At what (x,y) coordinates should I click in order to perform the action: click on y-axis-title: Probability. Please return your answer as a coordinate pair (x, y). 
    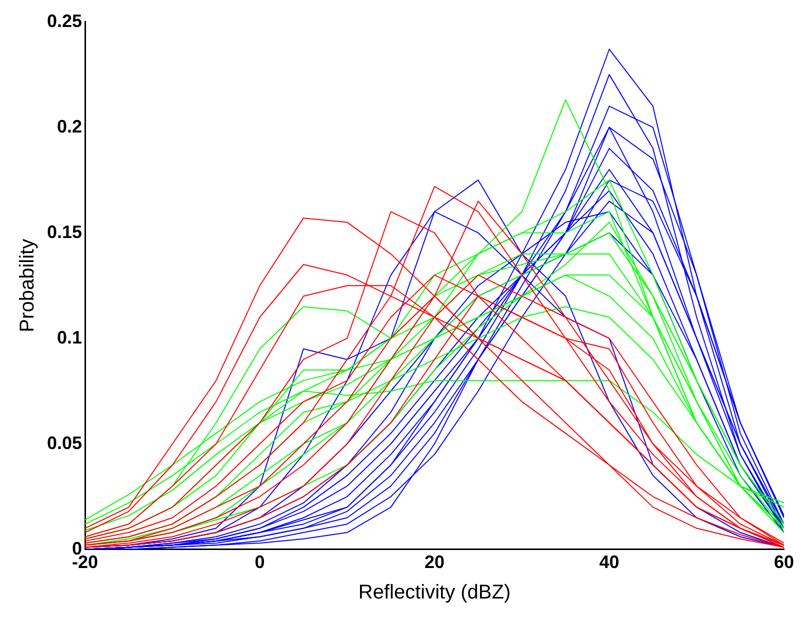
    Looking at the image, I should click on (27, 285).